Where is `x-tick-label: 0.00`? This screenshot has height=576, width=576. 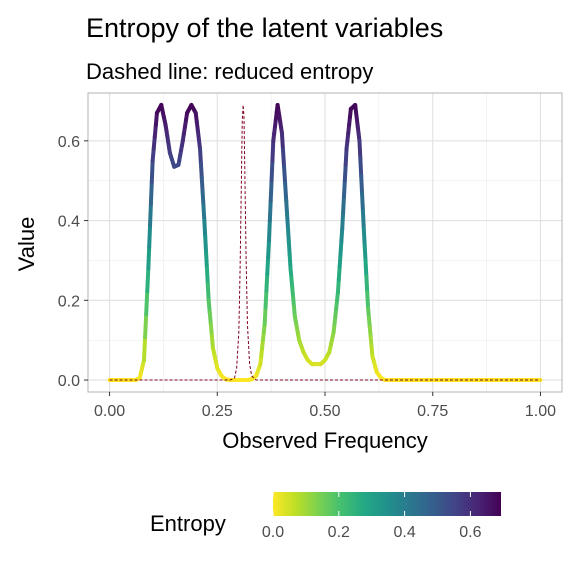
x-tick-label: 0.00 is located at coordinates (109, 411).